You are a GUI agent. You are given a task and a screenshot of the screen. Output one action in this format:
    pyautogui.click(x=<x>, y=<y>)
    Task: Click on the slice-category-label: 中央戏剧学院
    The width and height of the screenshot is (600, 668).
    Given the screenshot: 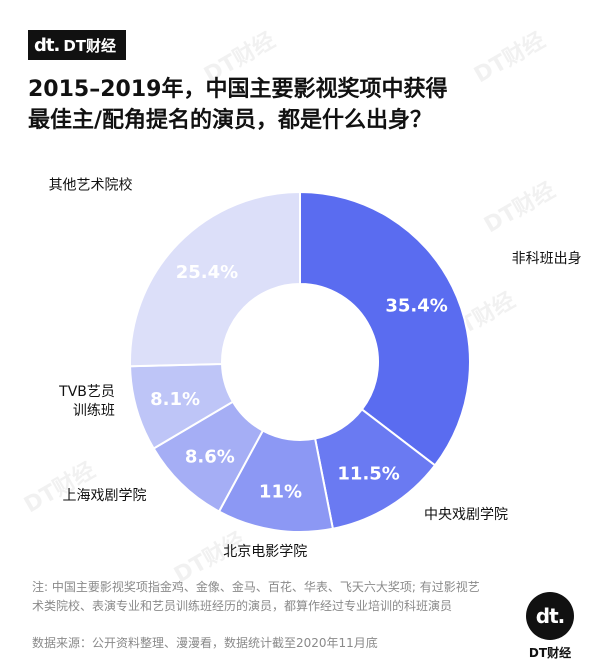 What is the action you would take?
    pyautogui.click(x=466, y=515)
    